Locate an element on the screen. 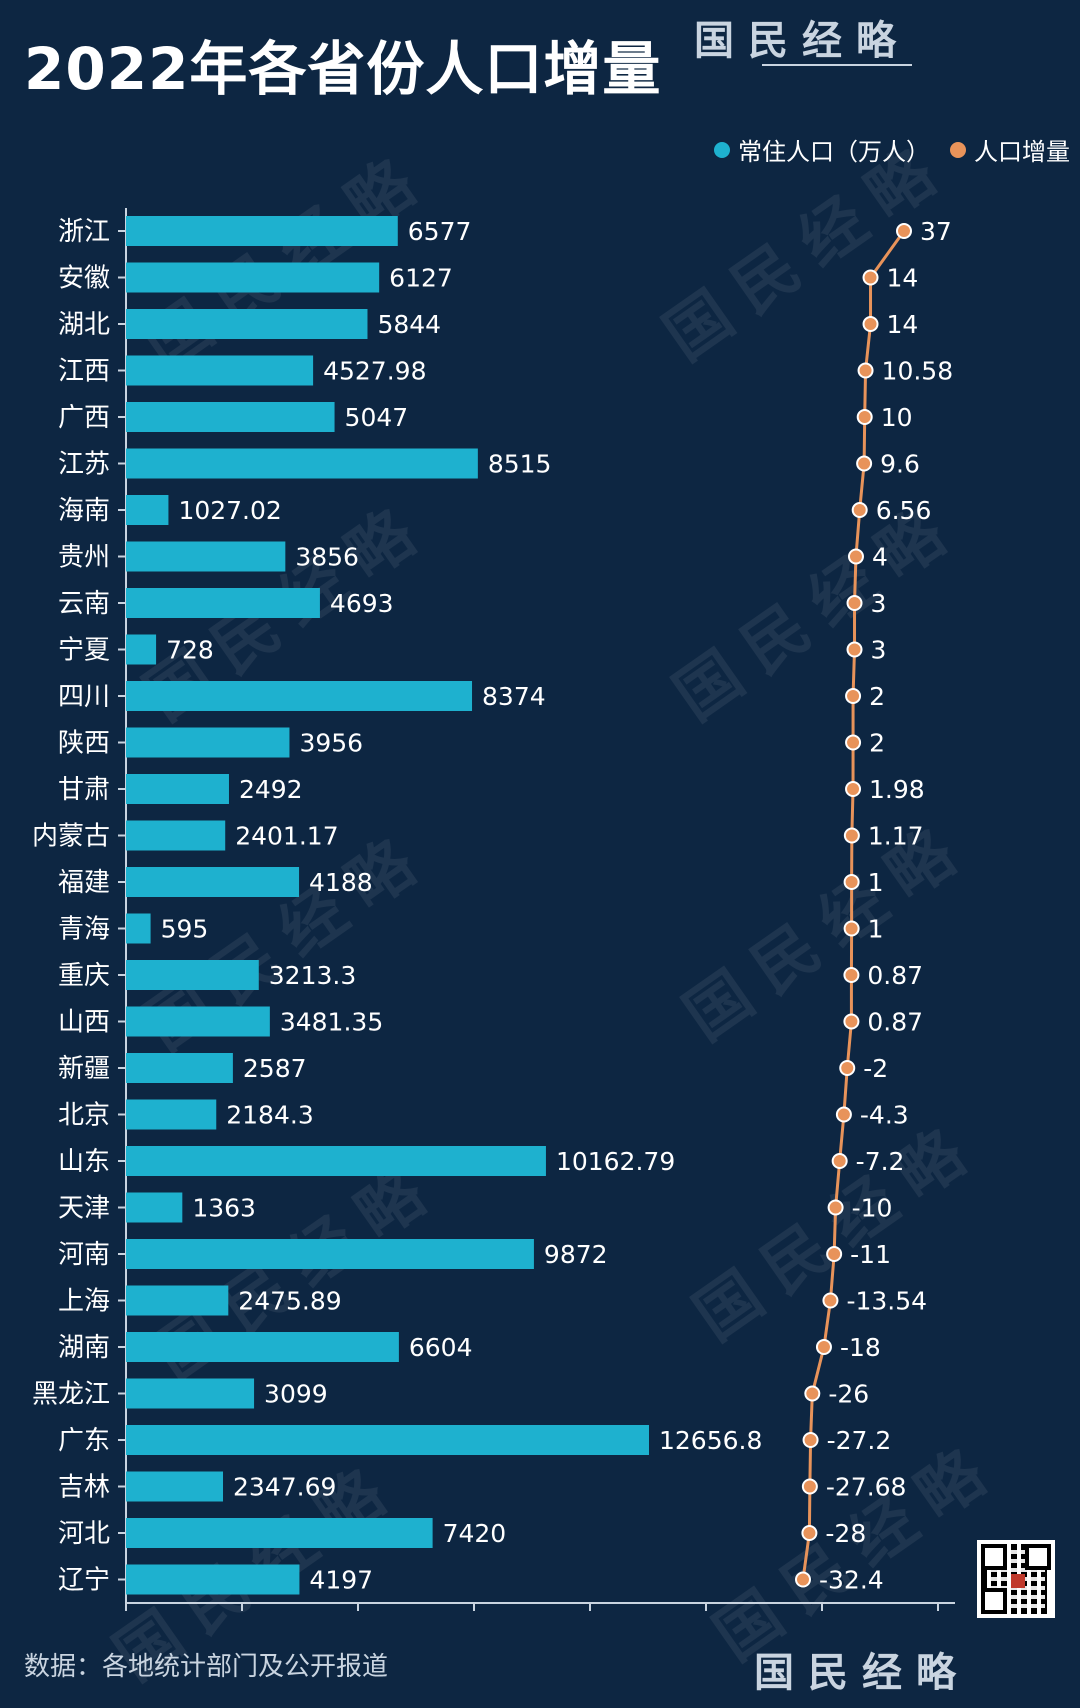 The width and height of the screenshot is (1080, 1708). category-label: 甘肃 is located at coordinates (84, 790).